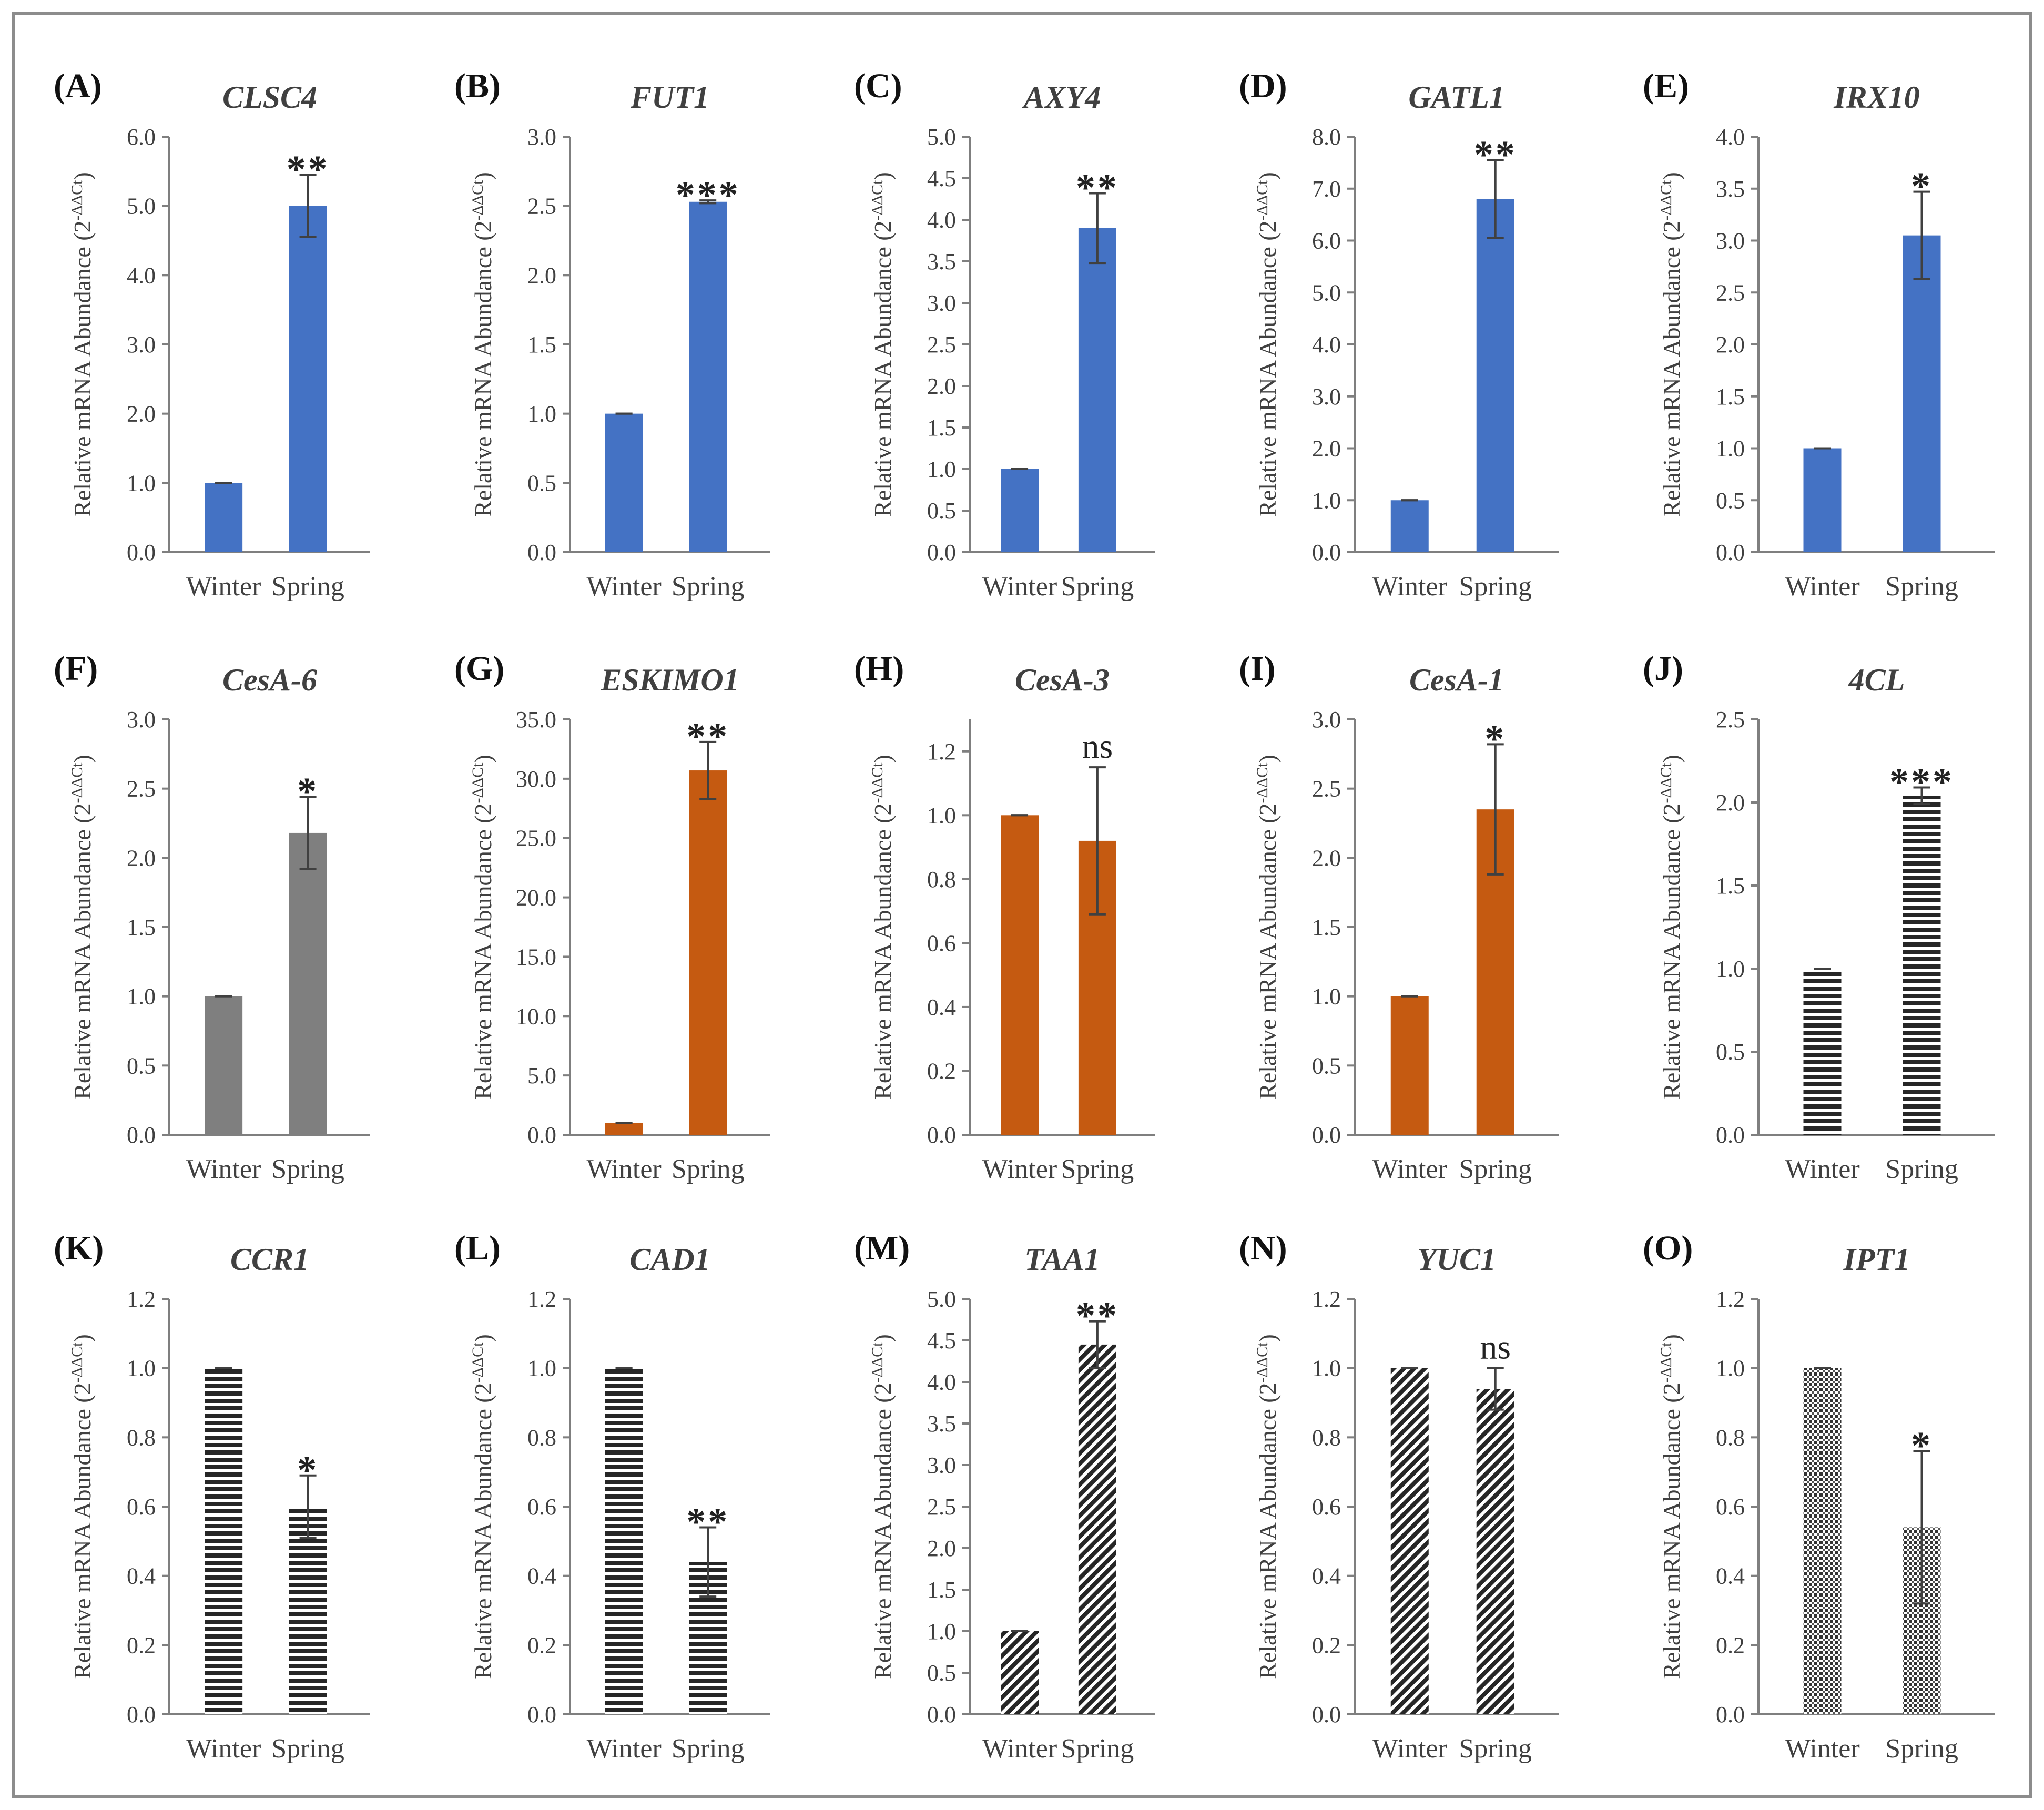 Image resolution: width=2044 pixels, height=1810 pixels. Describe the element at coordinates (1263, 1248) in the screenshot. I see `panel-label: (N)` at that location.